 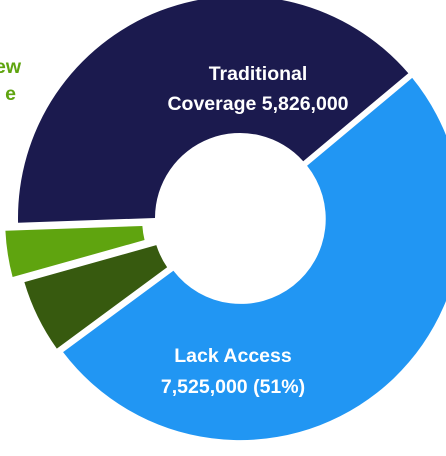 I want to click on slice-label-lack-access-line2: 7,525,000 (51%), so click(x=233, y=387).